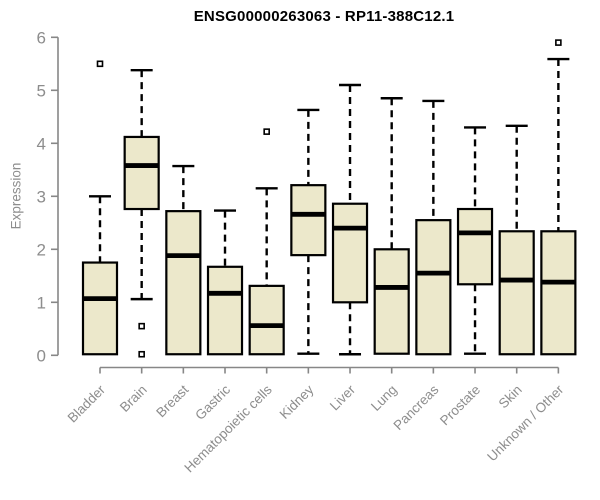 The height and width of the screenshot is (500, 600). Describe the element at coordinates (41, 196) in the screenshot. I see `y-tick-label: 3` at that location.